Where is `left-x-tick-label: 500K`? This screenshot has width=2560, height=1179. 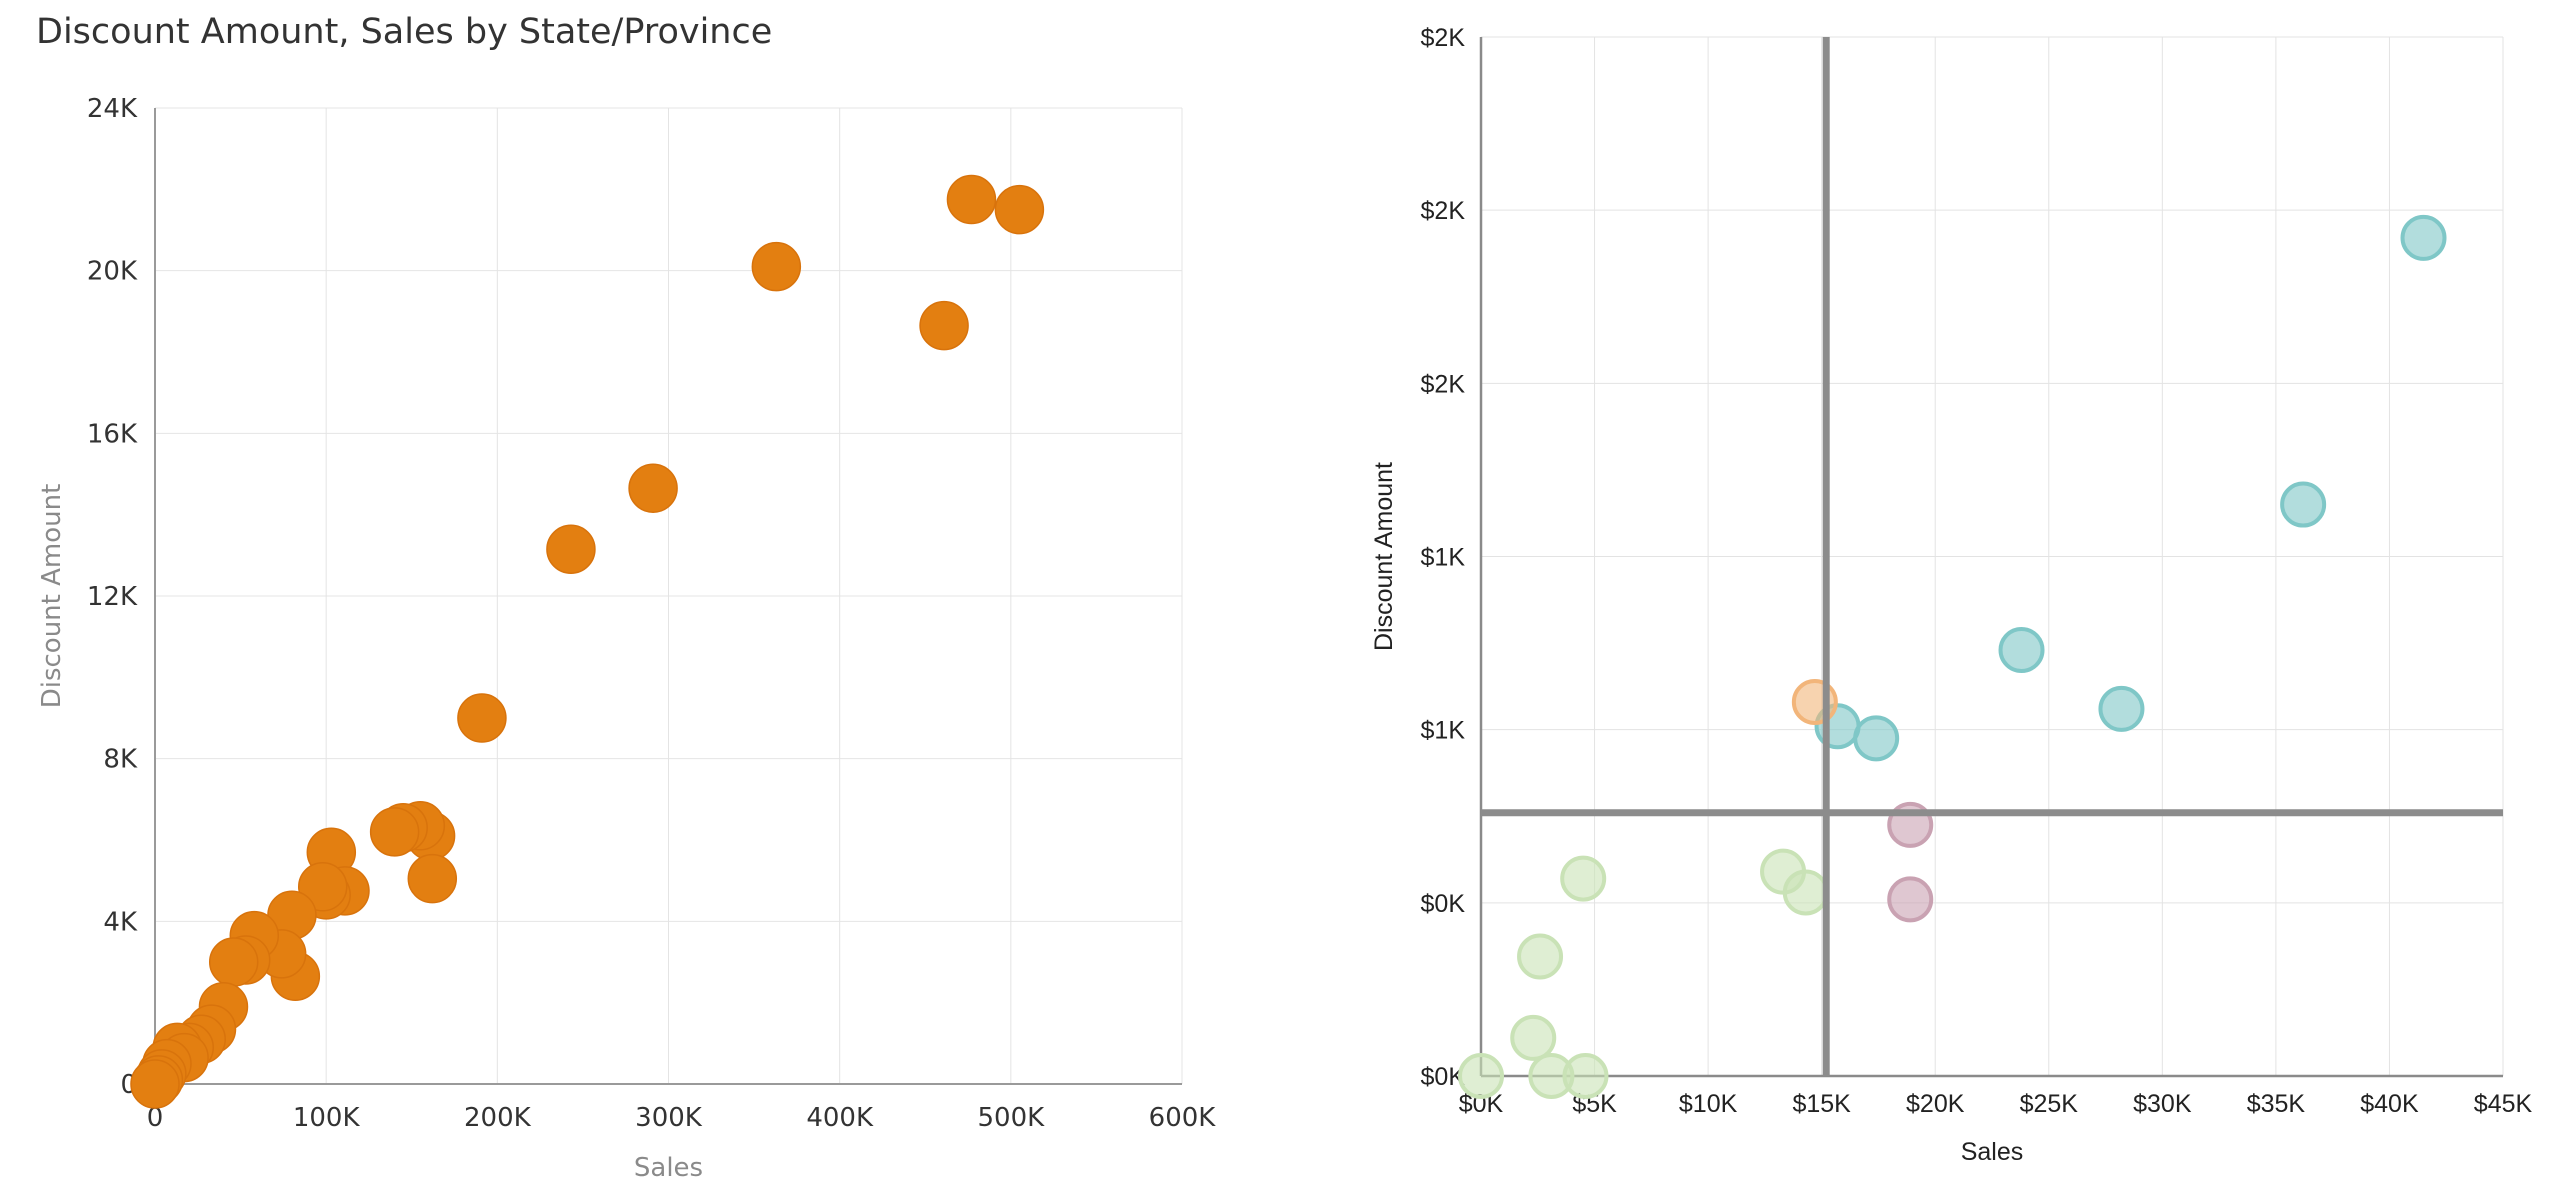 left-x-tick-label: 500K is located at coordinates (1011, 1118).